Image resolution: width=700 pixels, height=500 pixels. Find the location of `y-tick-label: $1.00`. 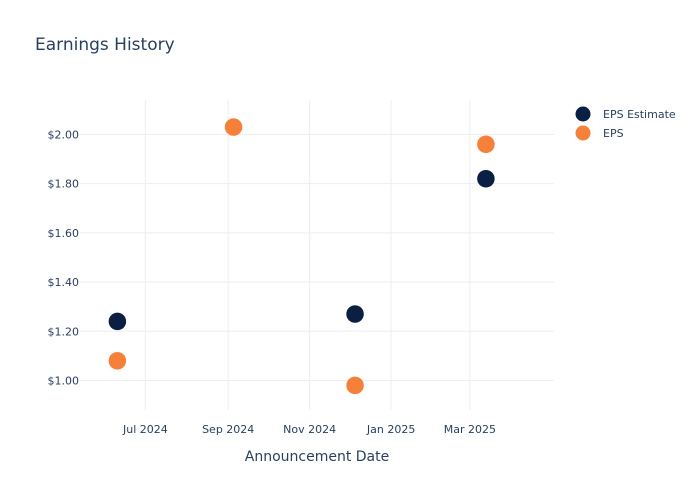

y-tick-label: $1.00 is located at coordinates (64, 380).